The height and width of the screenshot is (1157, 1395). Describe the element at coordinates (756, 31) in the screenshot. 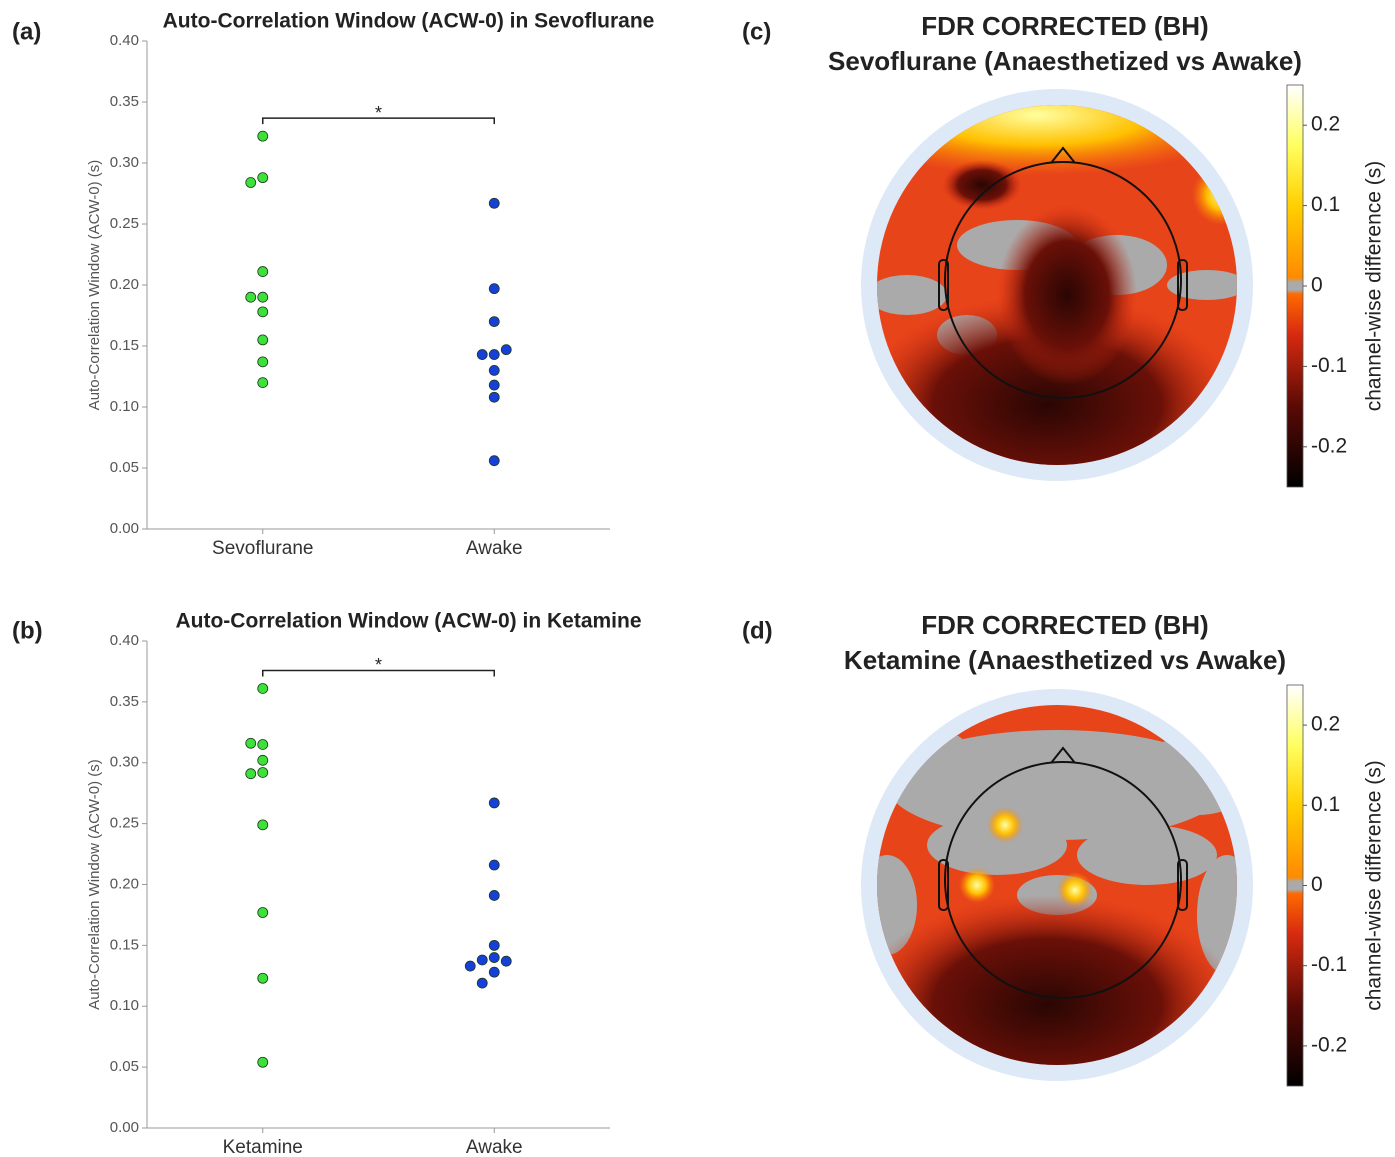

I see `panel-label: (c)` at that location.